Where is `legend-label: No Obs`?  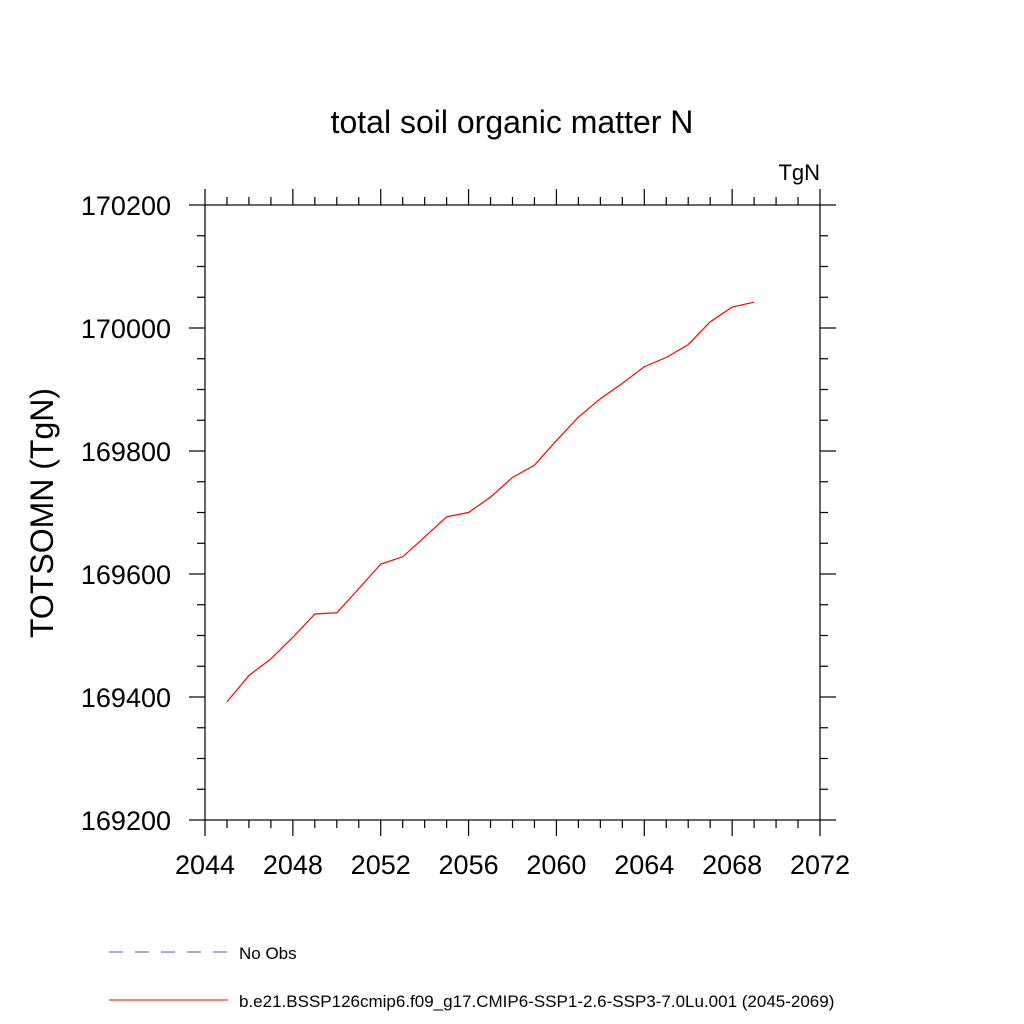
legend-label: No Obs is located at coordinates (268, 953).